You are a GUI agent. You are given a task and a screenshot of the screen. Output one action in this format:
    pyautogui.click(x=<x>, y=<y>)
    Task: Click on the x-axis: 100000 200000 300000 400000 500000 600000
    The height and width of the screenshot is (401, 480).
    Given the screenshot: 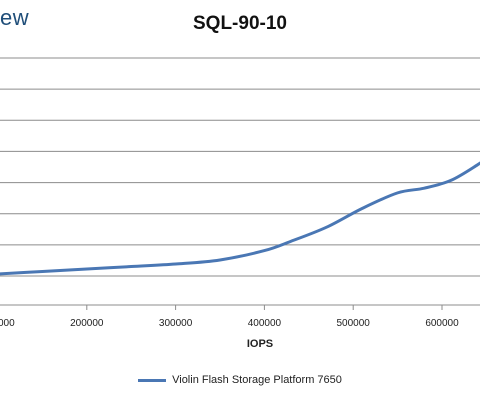 What is the action you would take?
    pyautogui.click(x=240, y=316)
    